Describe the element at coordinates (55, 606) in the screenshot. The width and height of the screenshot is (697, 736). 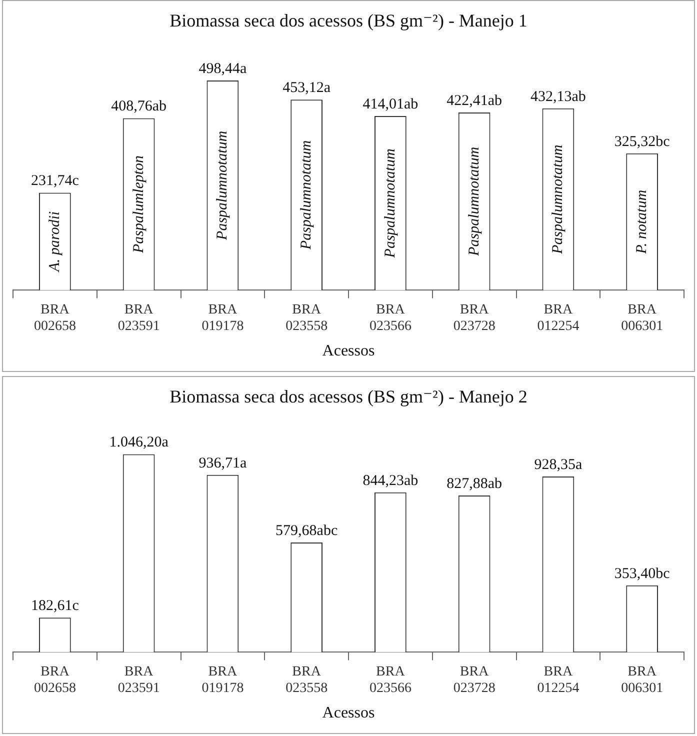
I see `data-label: 182,61c` at that location.